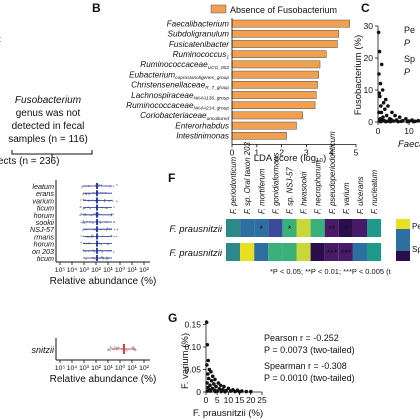 This screenshot has height=420, width=420. I want to click on stat-fragment: P, so click(407, 72).